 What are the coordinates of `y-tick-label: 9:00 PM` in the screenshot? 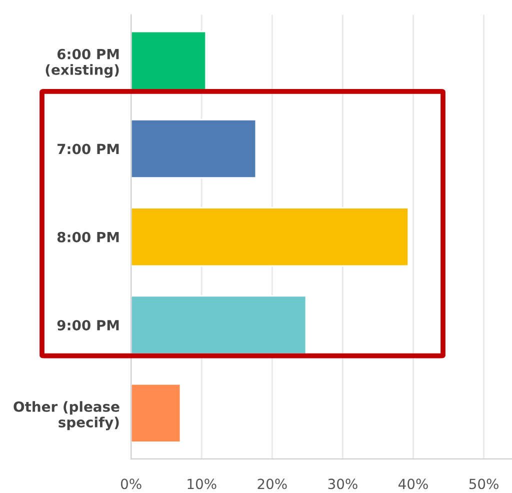 It's located at (88, 325).